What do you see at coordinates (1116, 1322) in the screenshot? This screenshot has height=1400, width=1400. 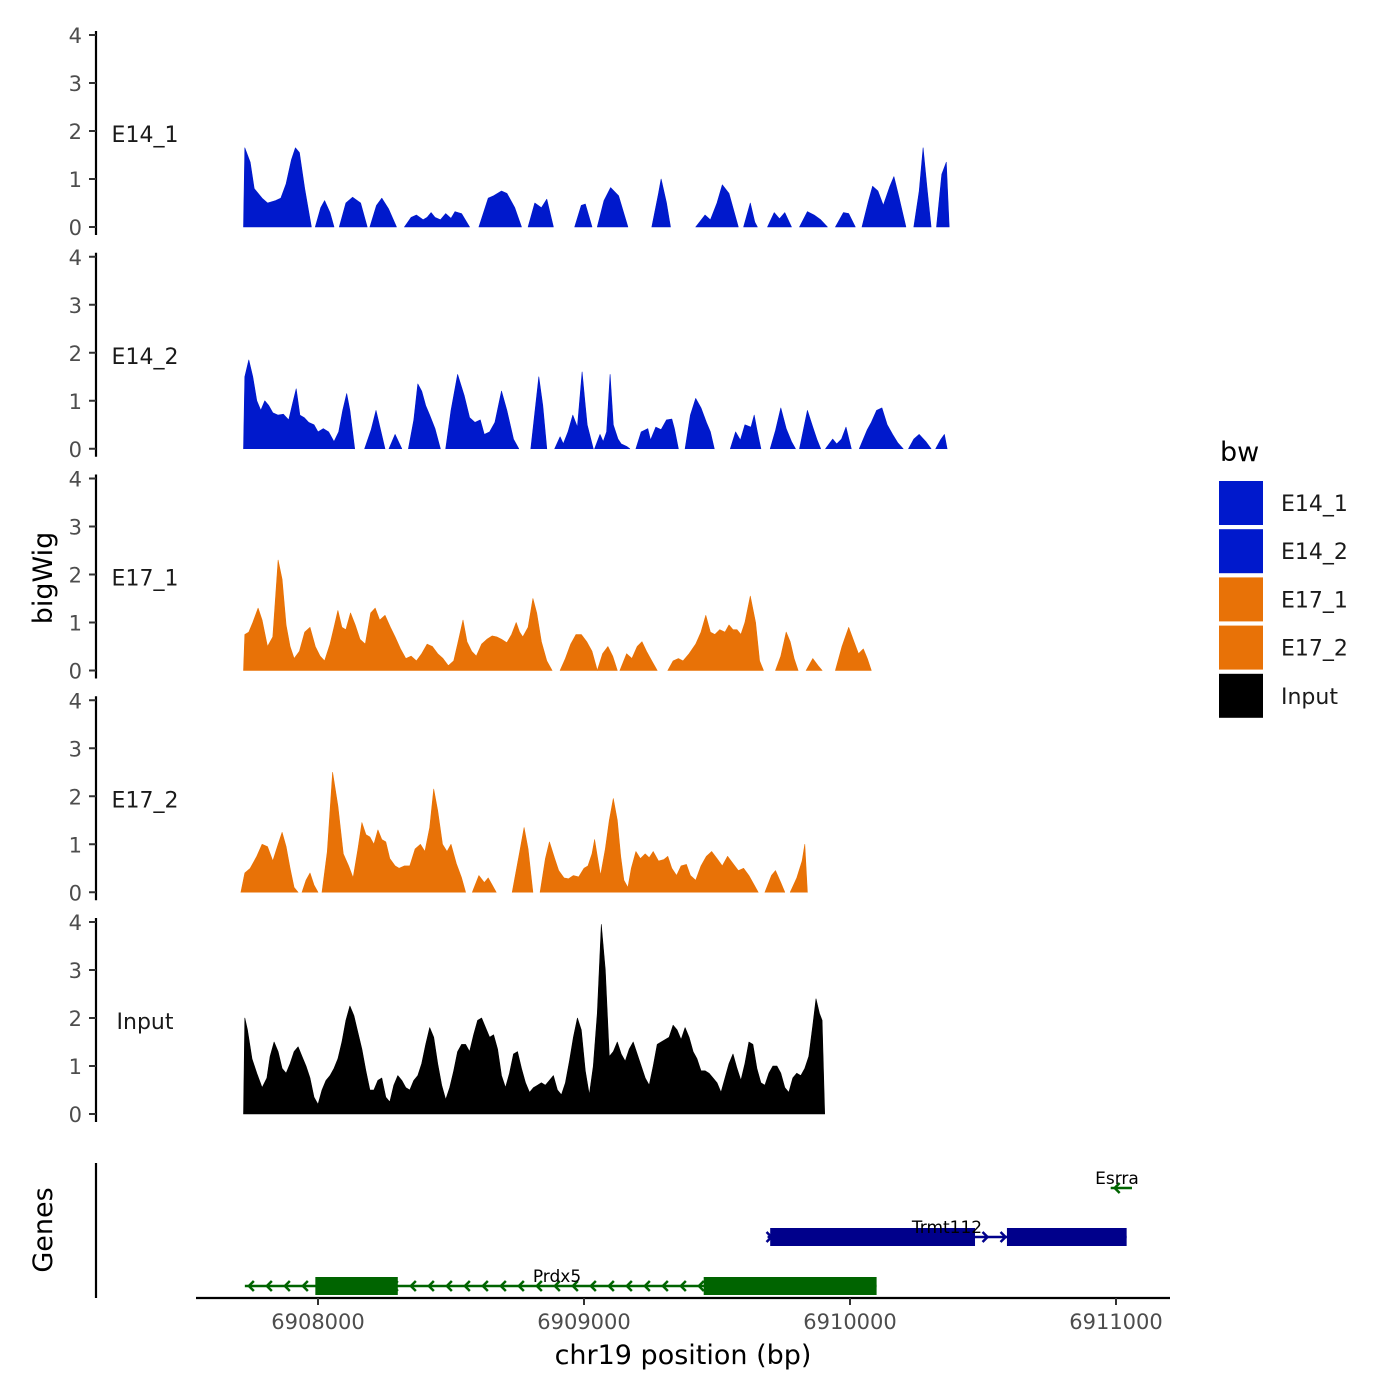 I see `x-tick-label: 6911000` at bounding box center [1116, 1322].